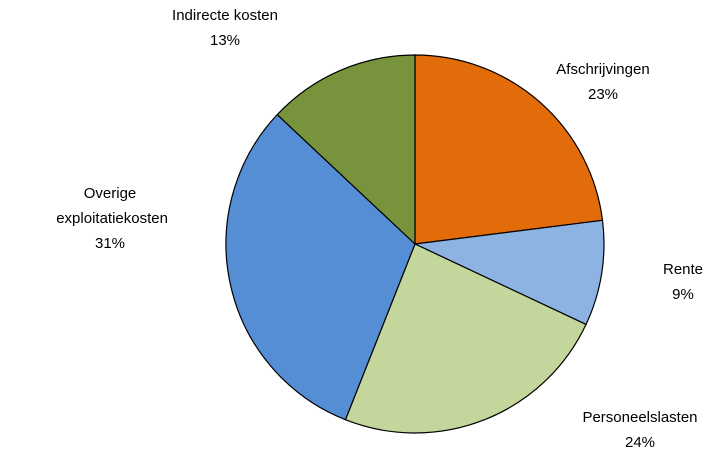  What do you see at coordinates (683, 294) in the screenshot?
I see `slice-value-label: 9%` at bounding box center [683, 294].